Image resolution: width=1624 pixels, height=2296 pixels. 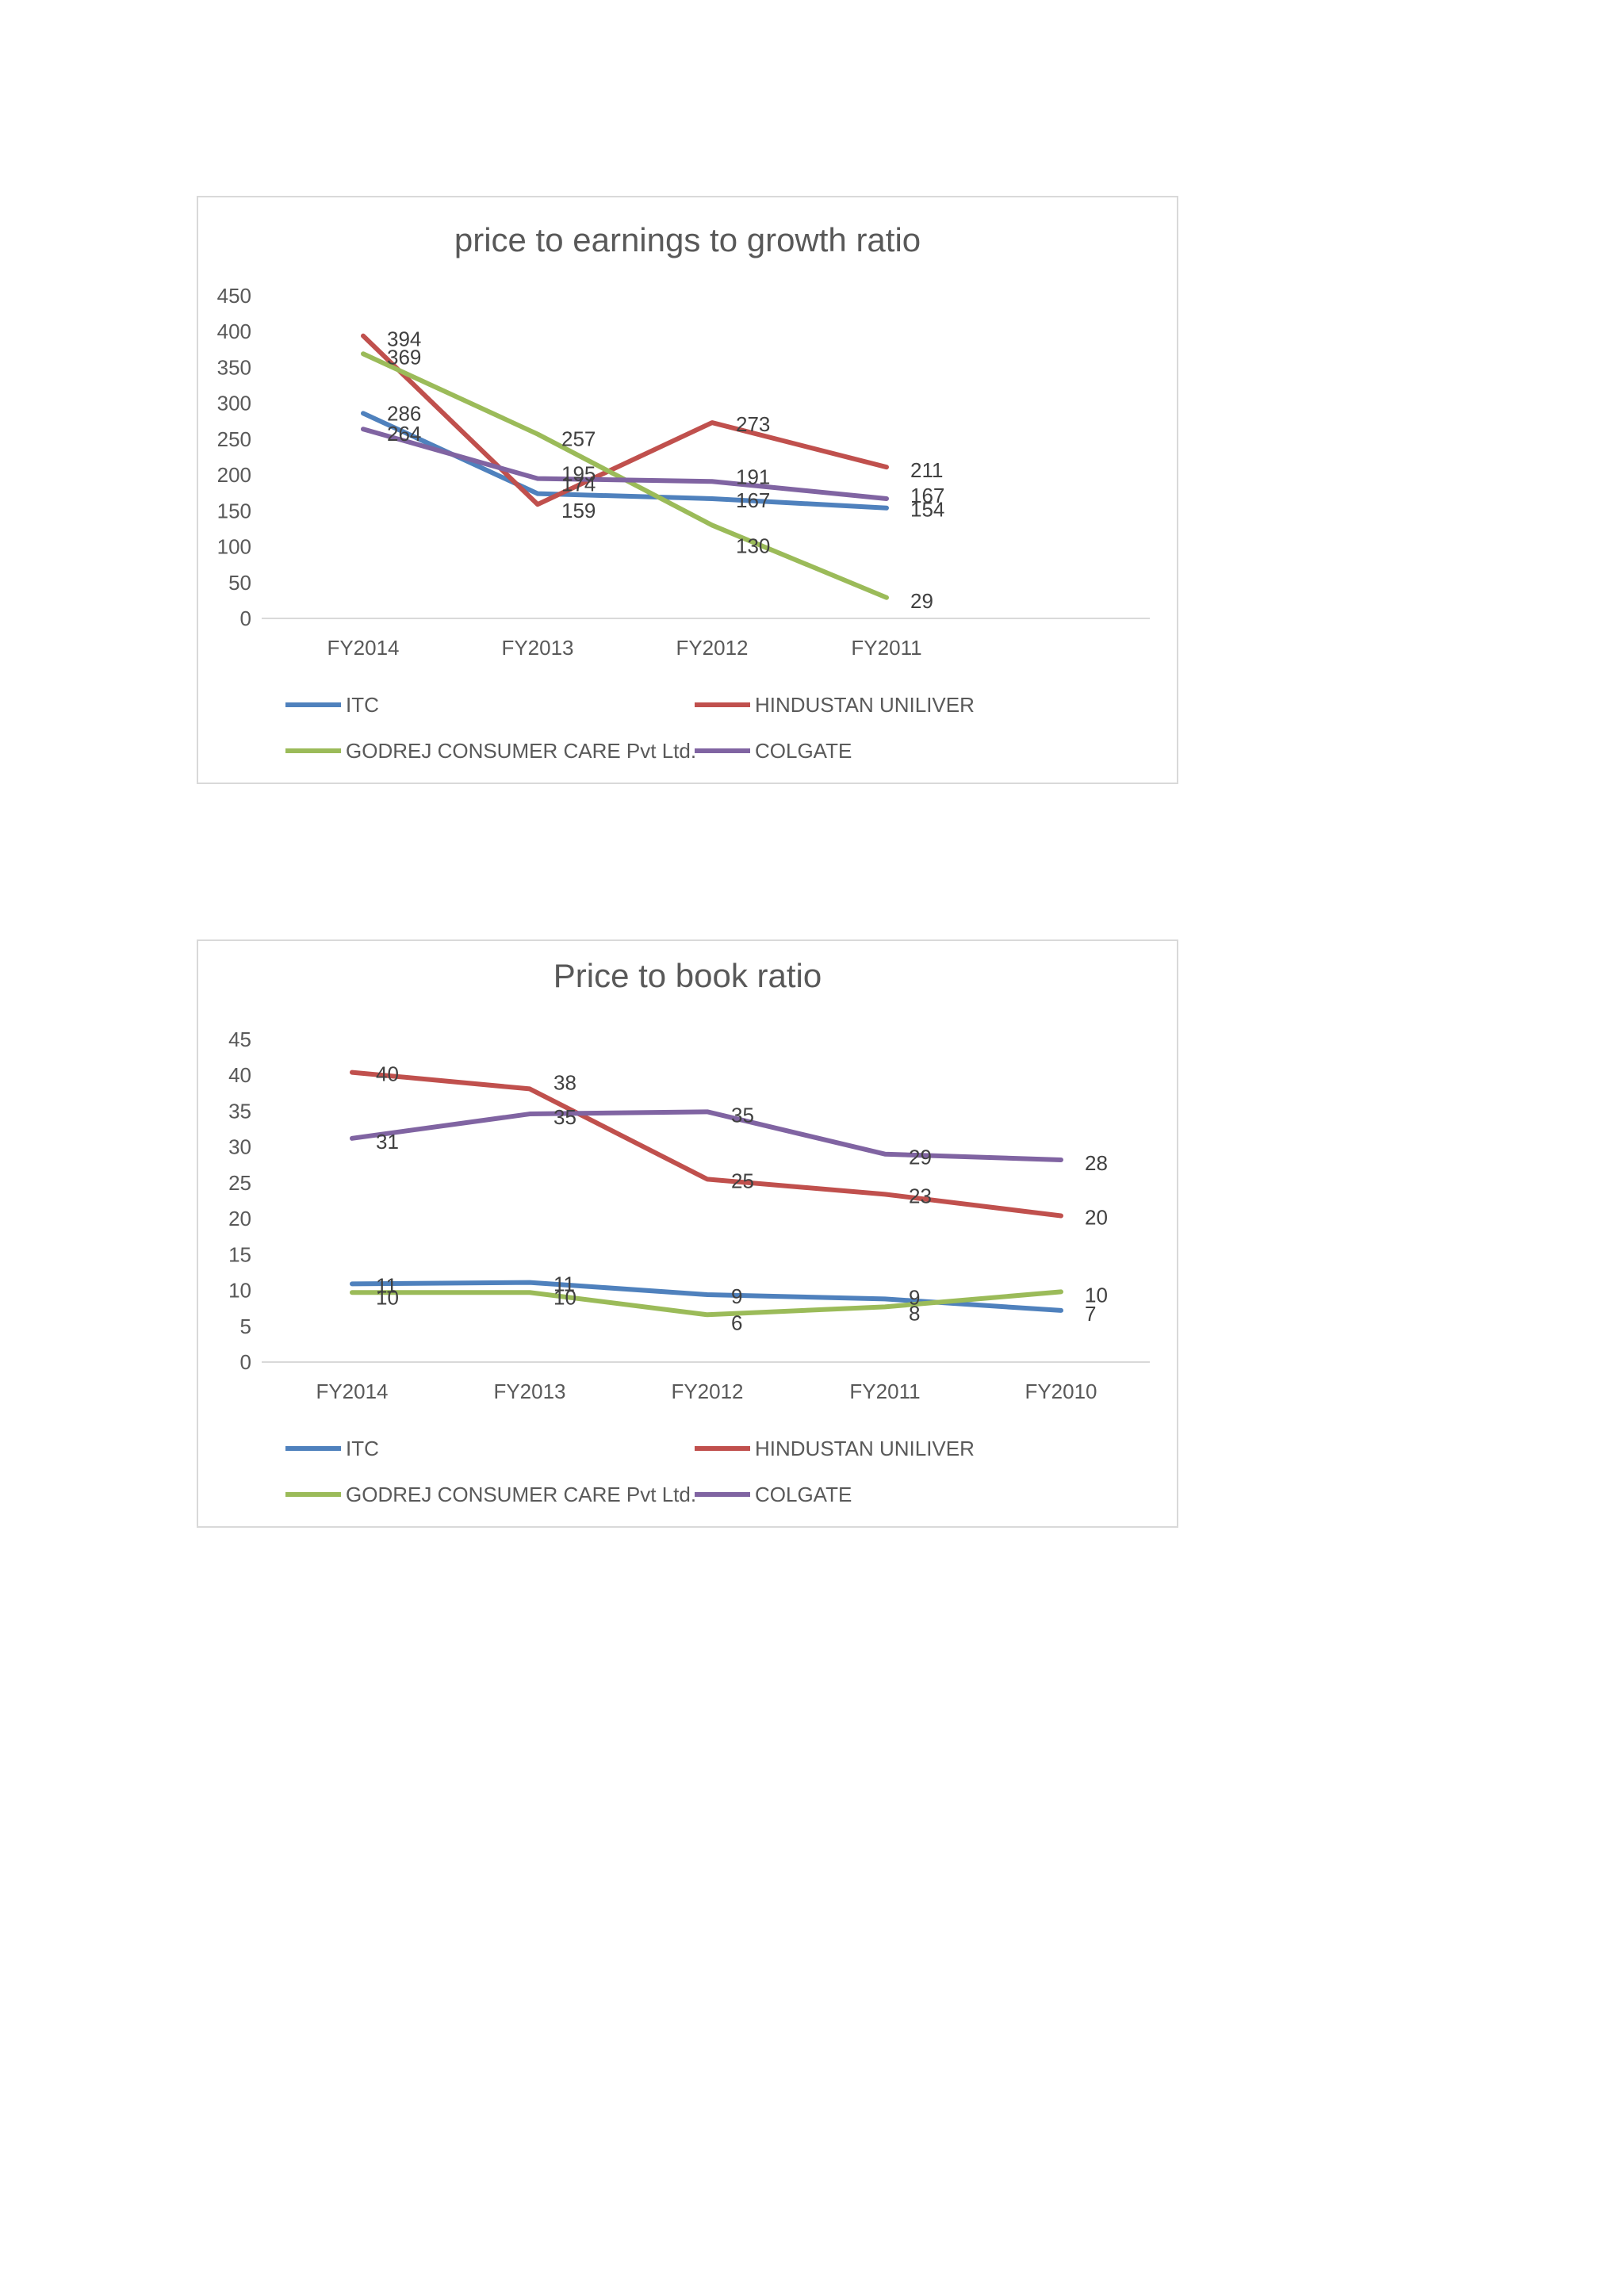 I want to click on chart2-y-tick-label: 45, so click(x=239, y=1039).